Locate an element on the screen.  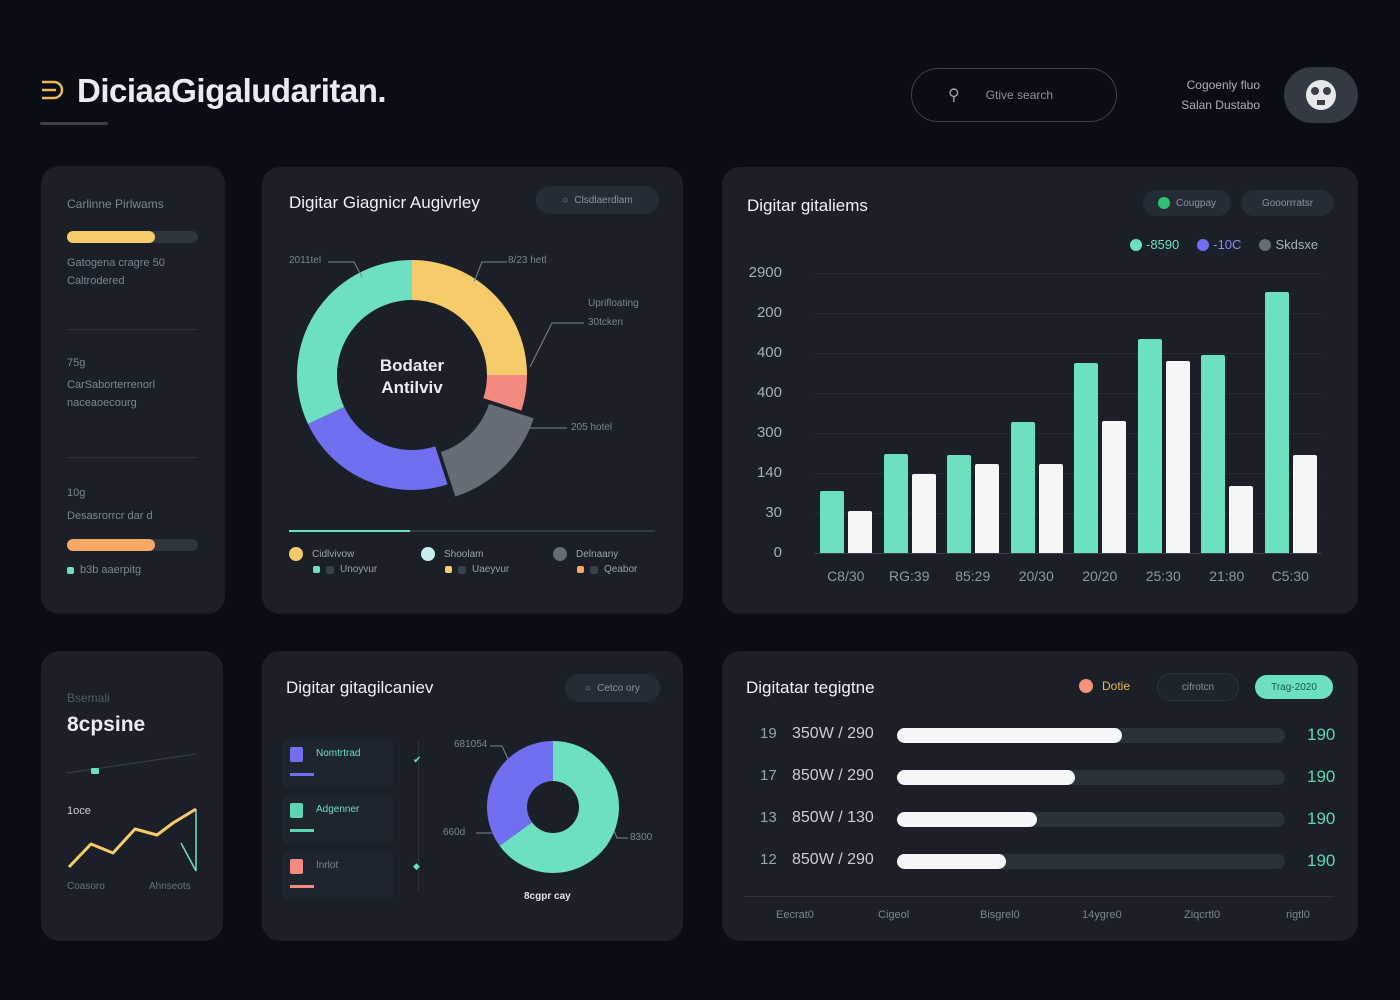
legend-label: Delnaany is located at coordinates (597, 554).